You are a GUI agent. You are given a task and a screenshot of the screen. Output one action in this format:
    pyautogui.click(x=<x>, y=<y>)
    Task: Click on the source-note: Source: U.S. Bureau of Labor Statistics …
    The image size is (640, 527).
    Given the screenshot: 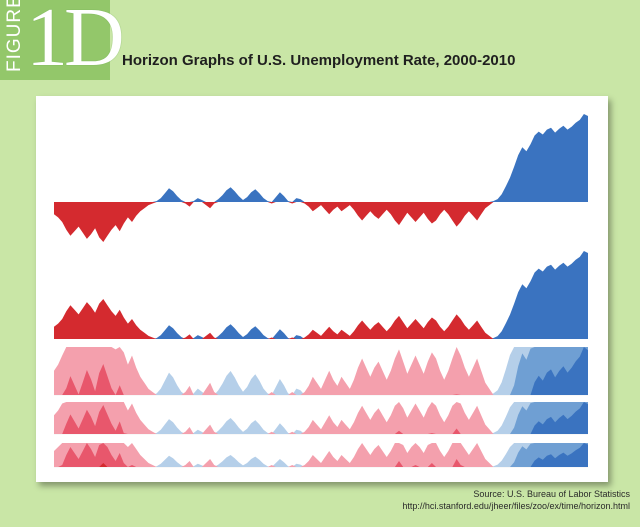 What is the action you would take?
    pyautogui.click(x=516, y=500)
    